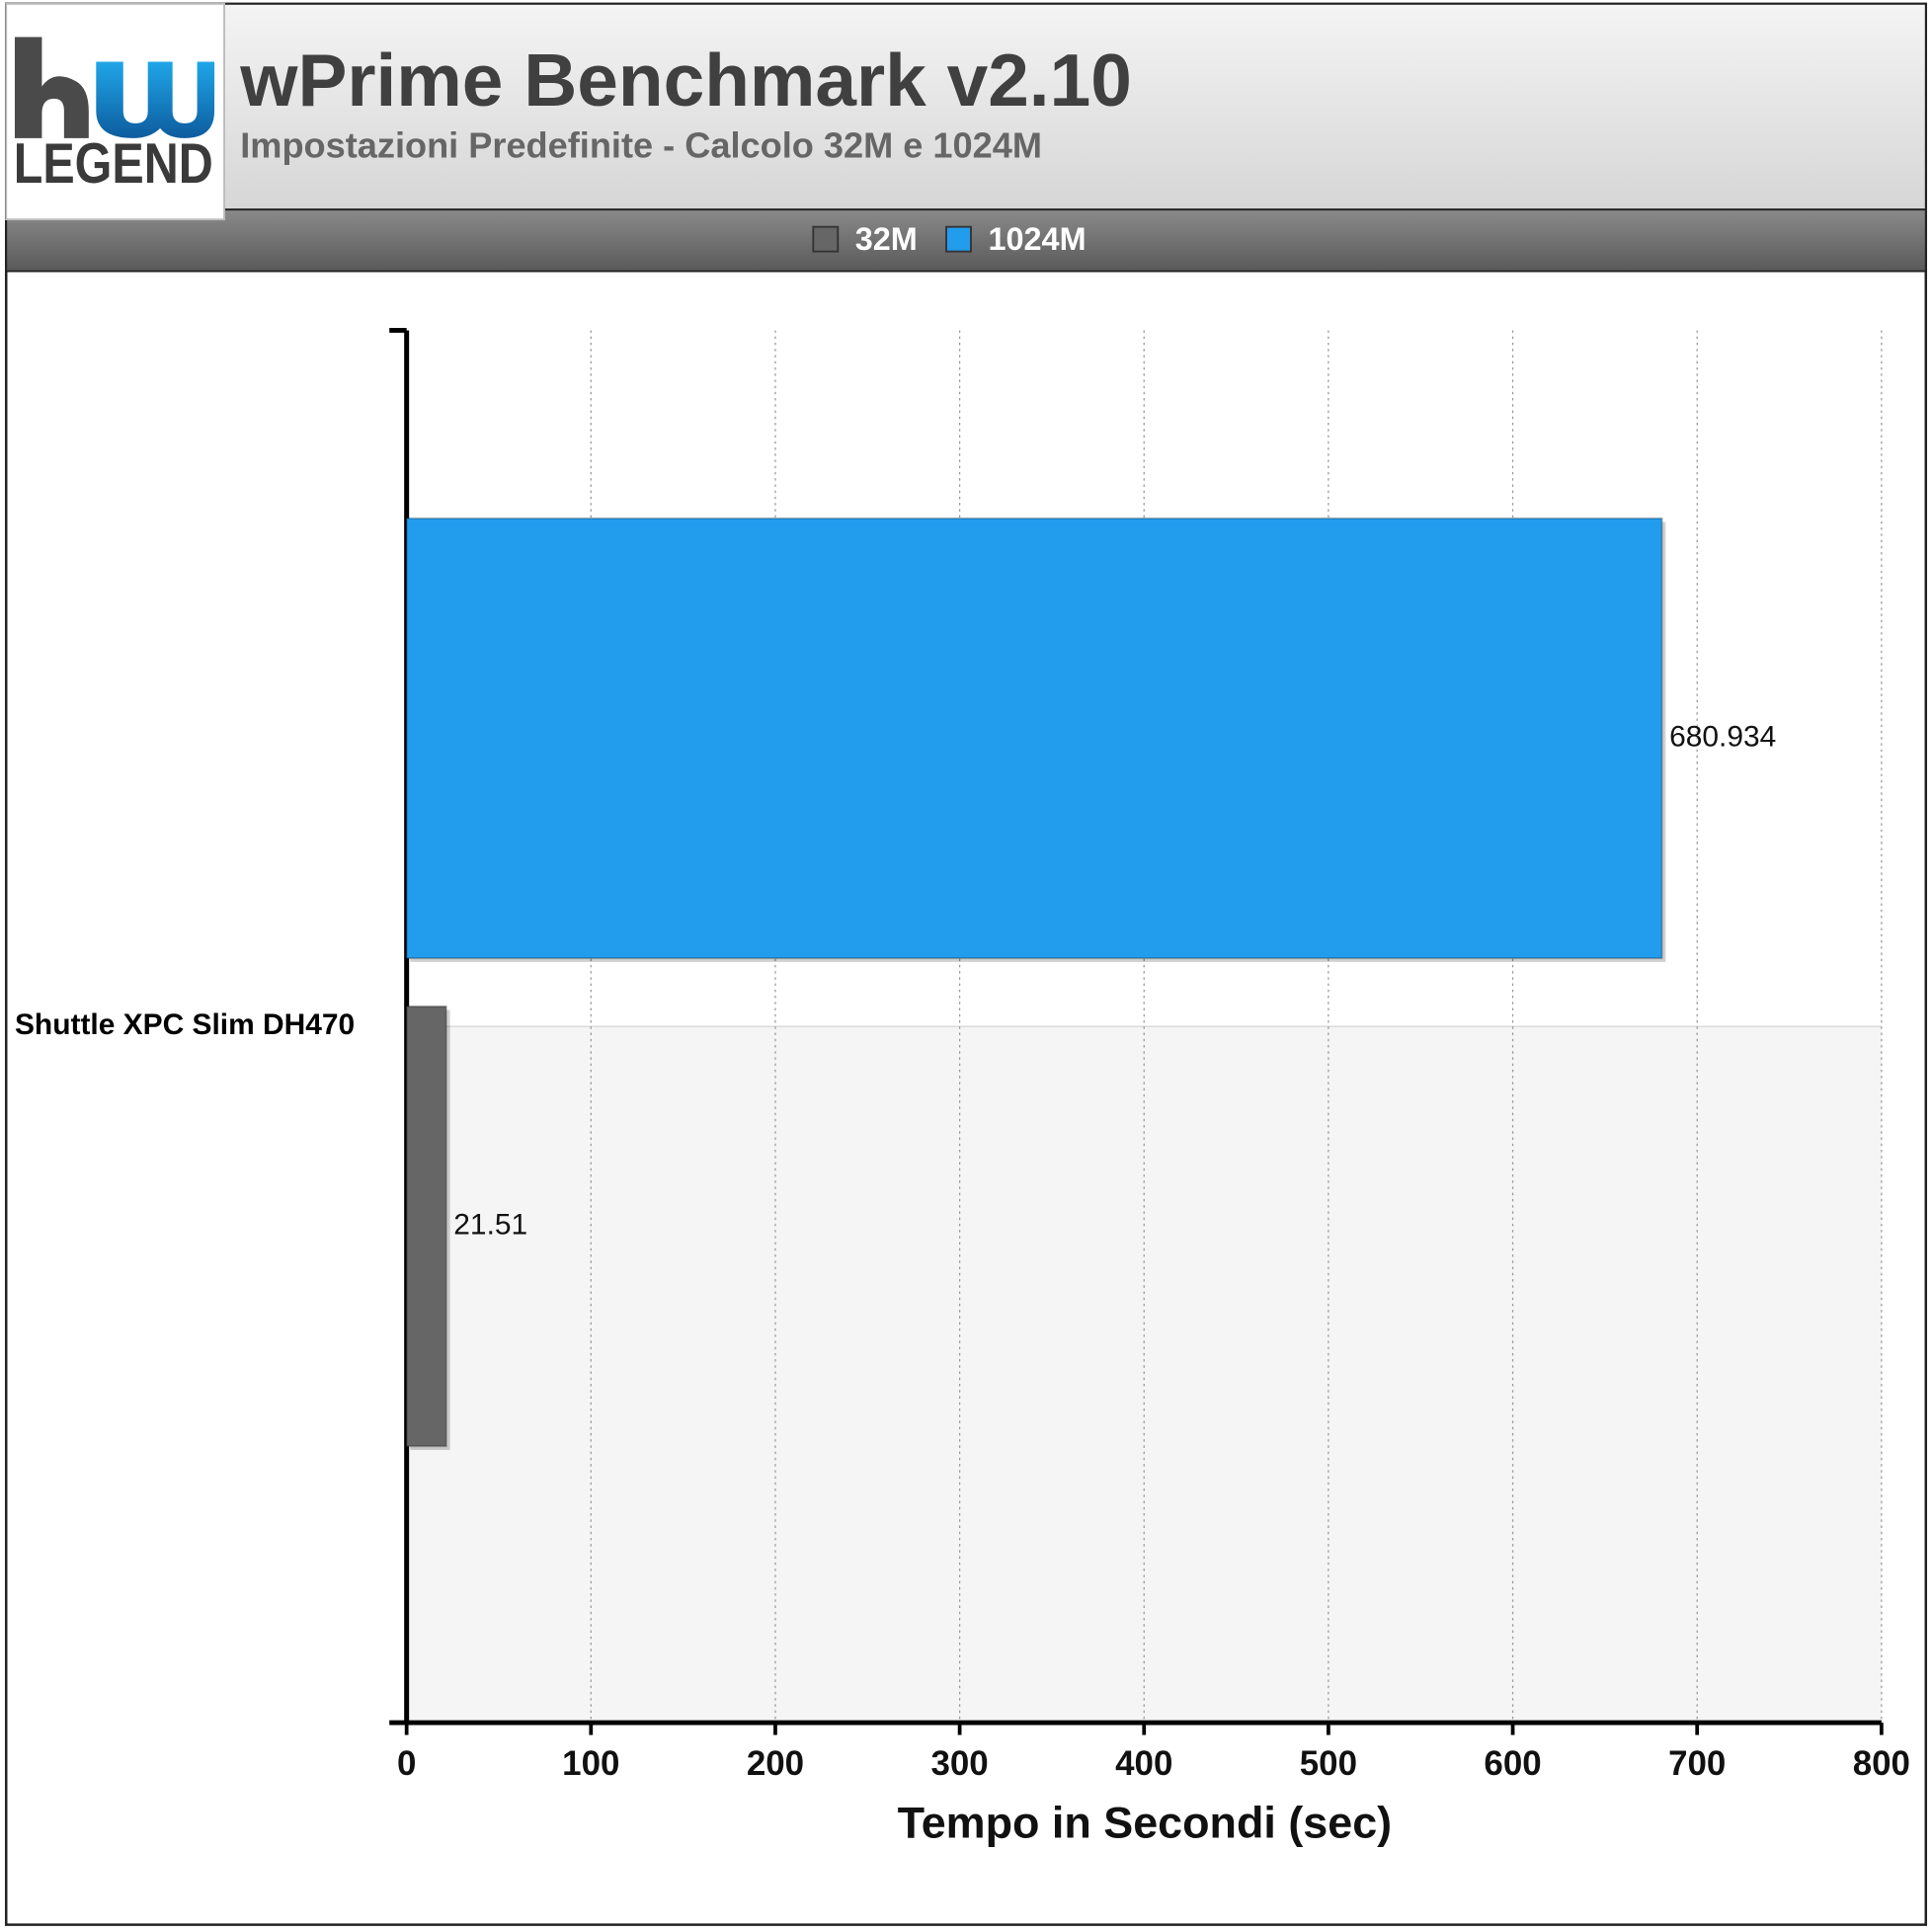  What do you see at coordinates (1512, 1764) in the screenshot?
I see `x-tick-label: 600` at bounding box center [1512, 1764].